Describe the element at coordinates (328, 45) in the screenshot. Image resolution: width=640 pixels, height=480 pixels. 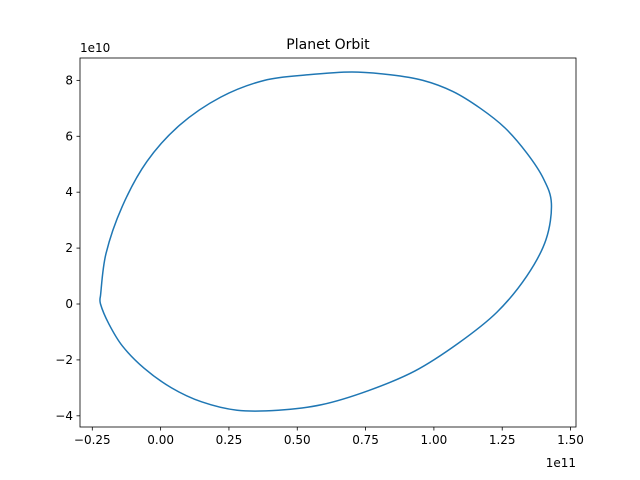
I see `chart-title: Planet Orbit` at that location.